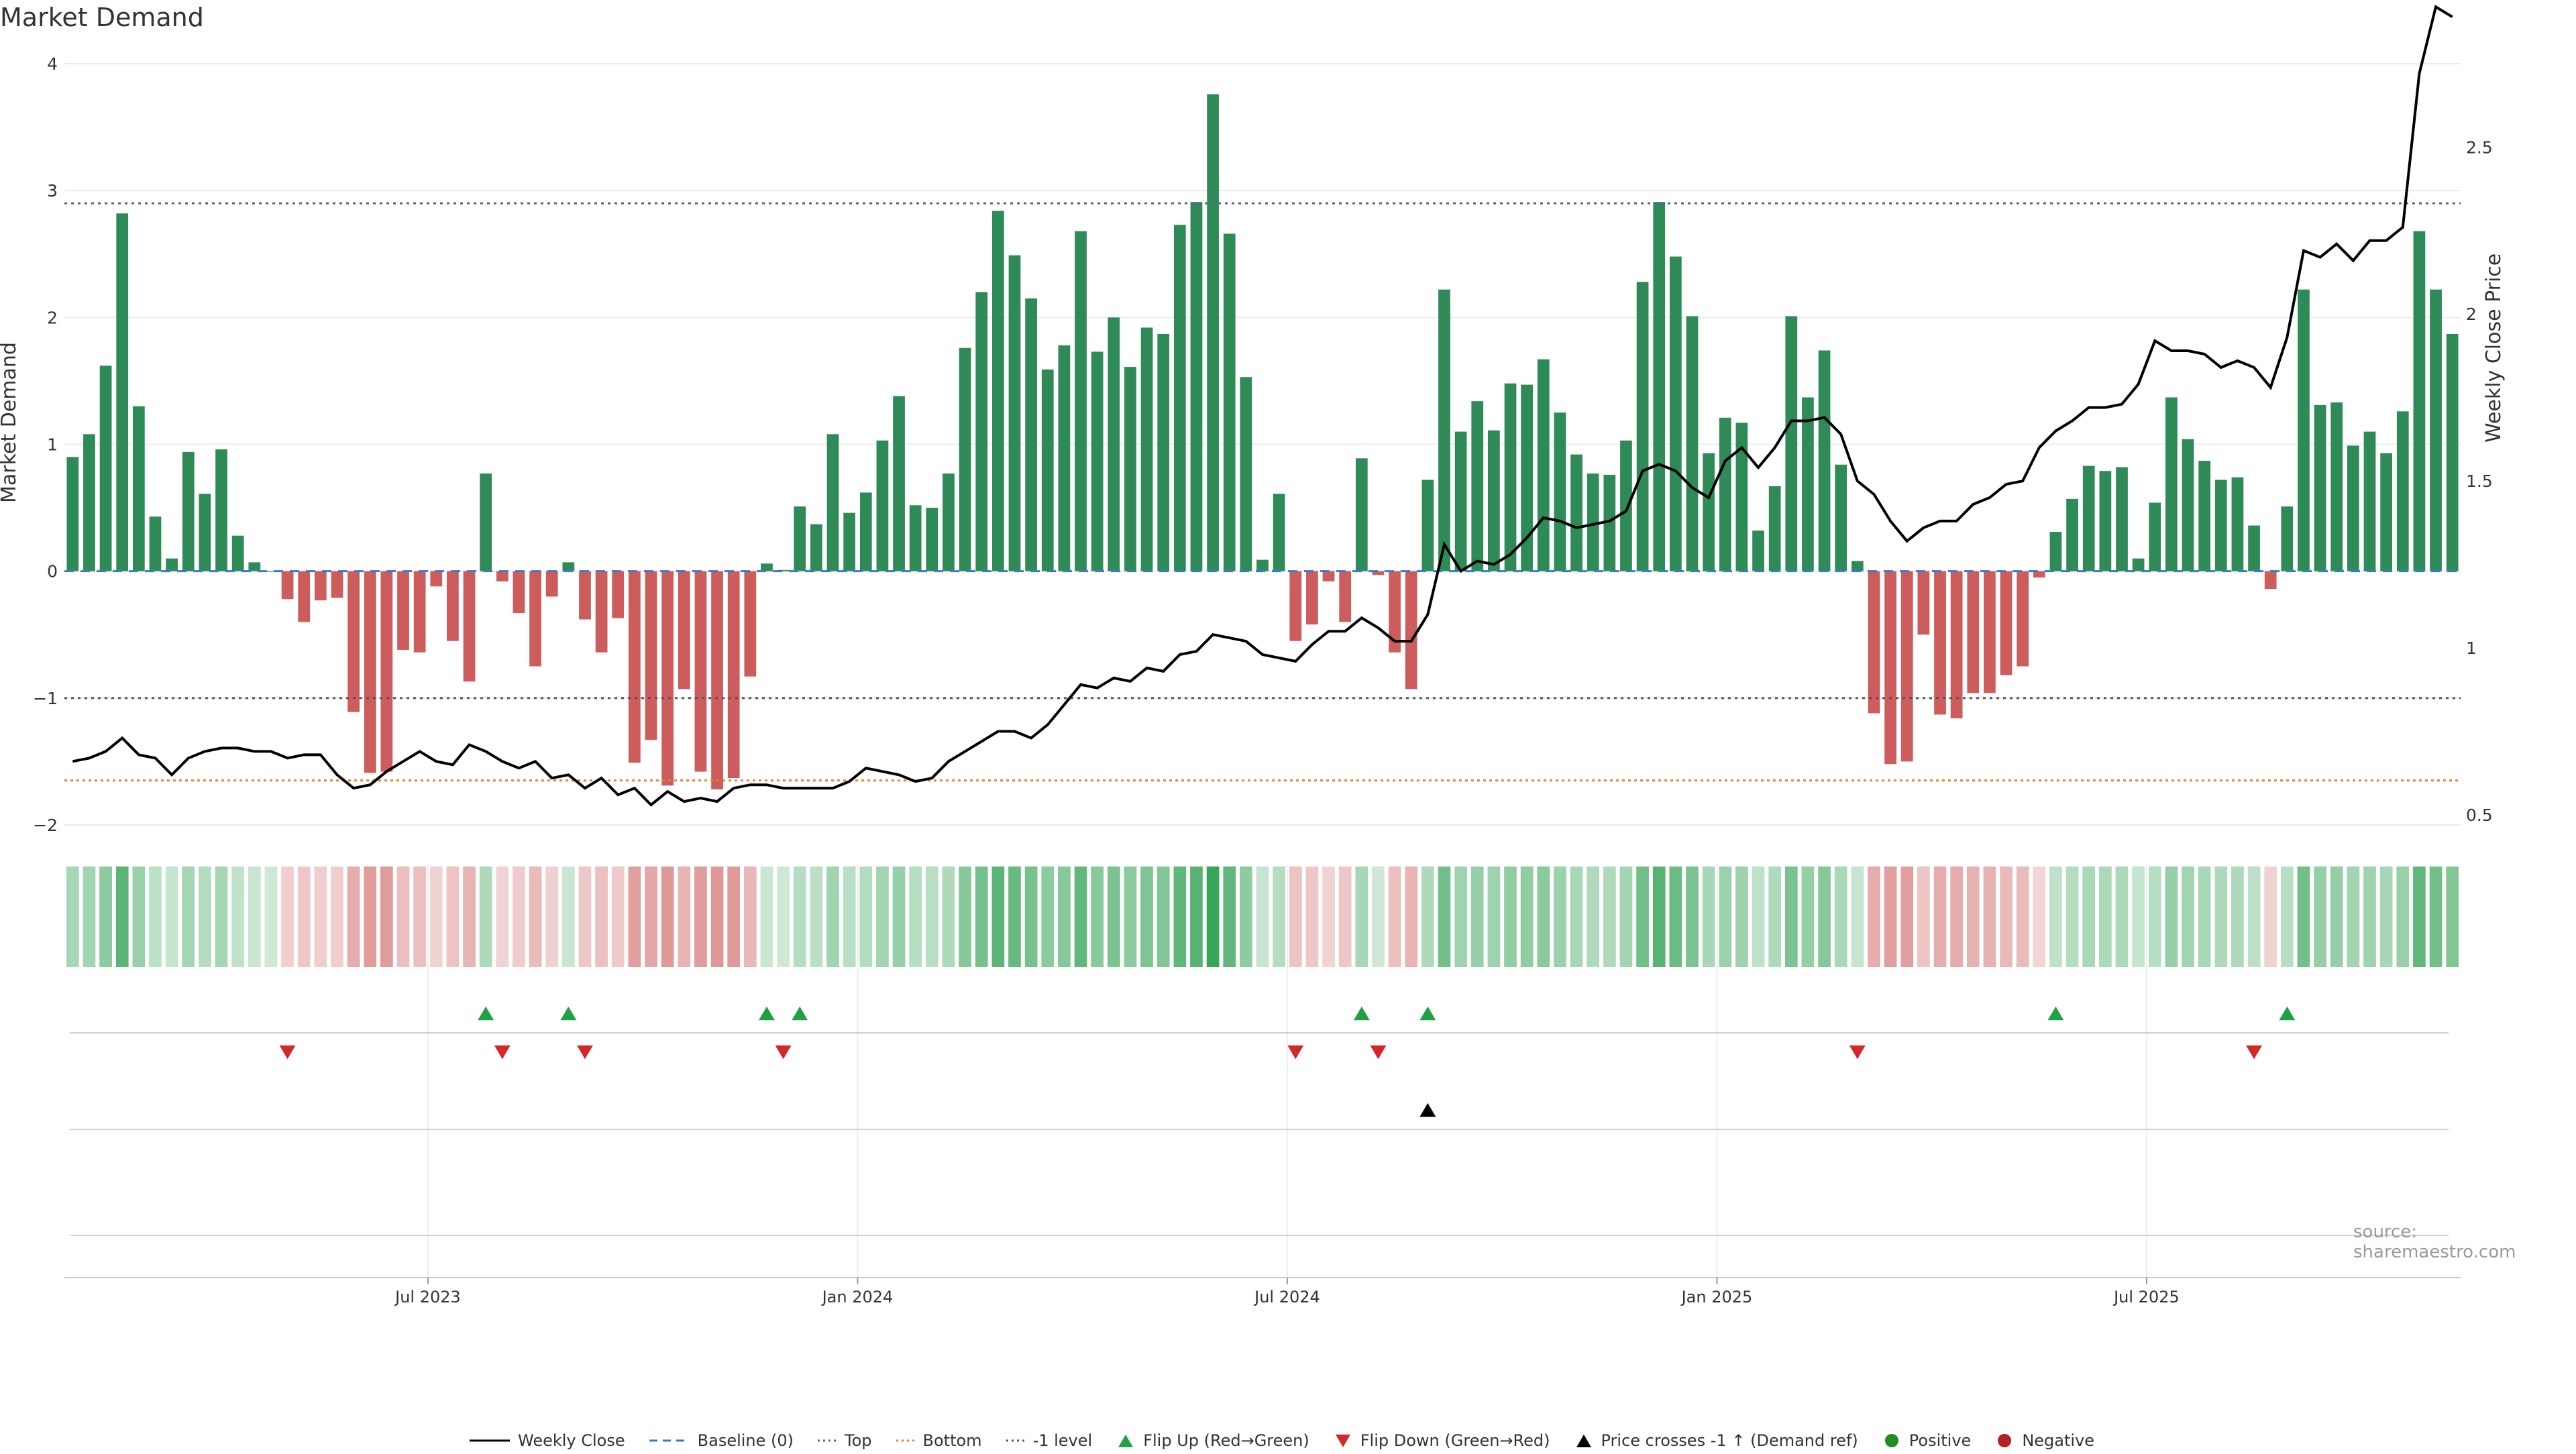 The height and width of the screenshot is (1454, 2576). I want to click on legend-item: Baseline (0), so click(721, 1440).